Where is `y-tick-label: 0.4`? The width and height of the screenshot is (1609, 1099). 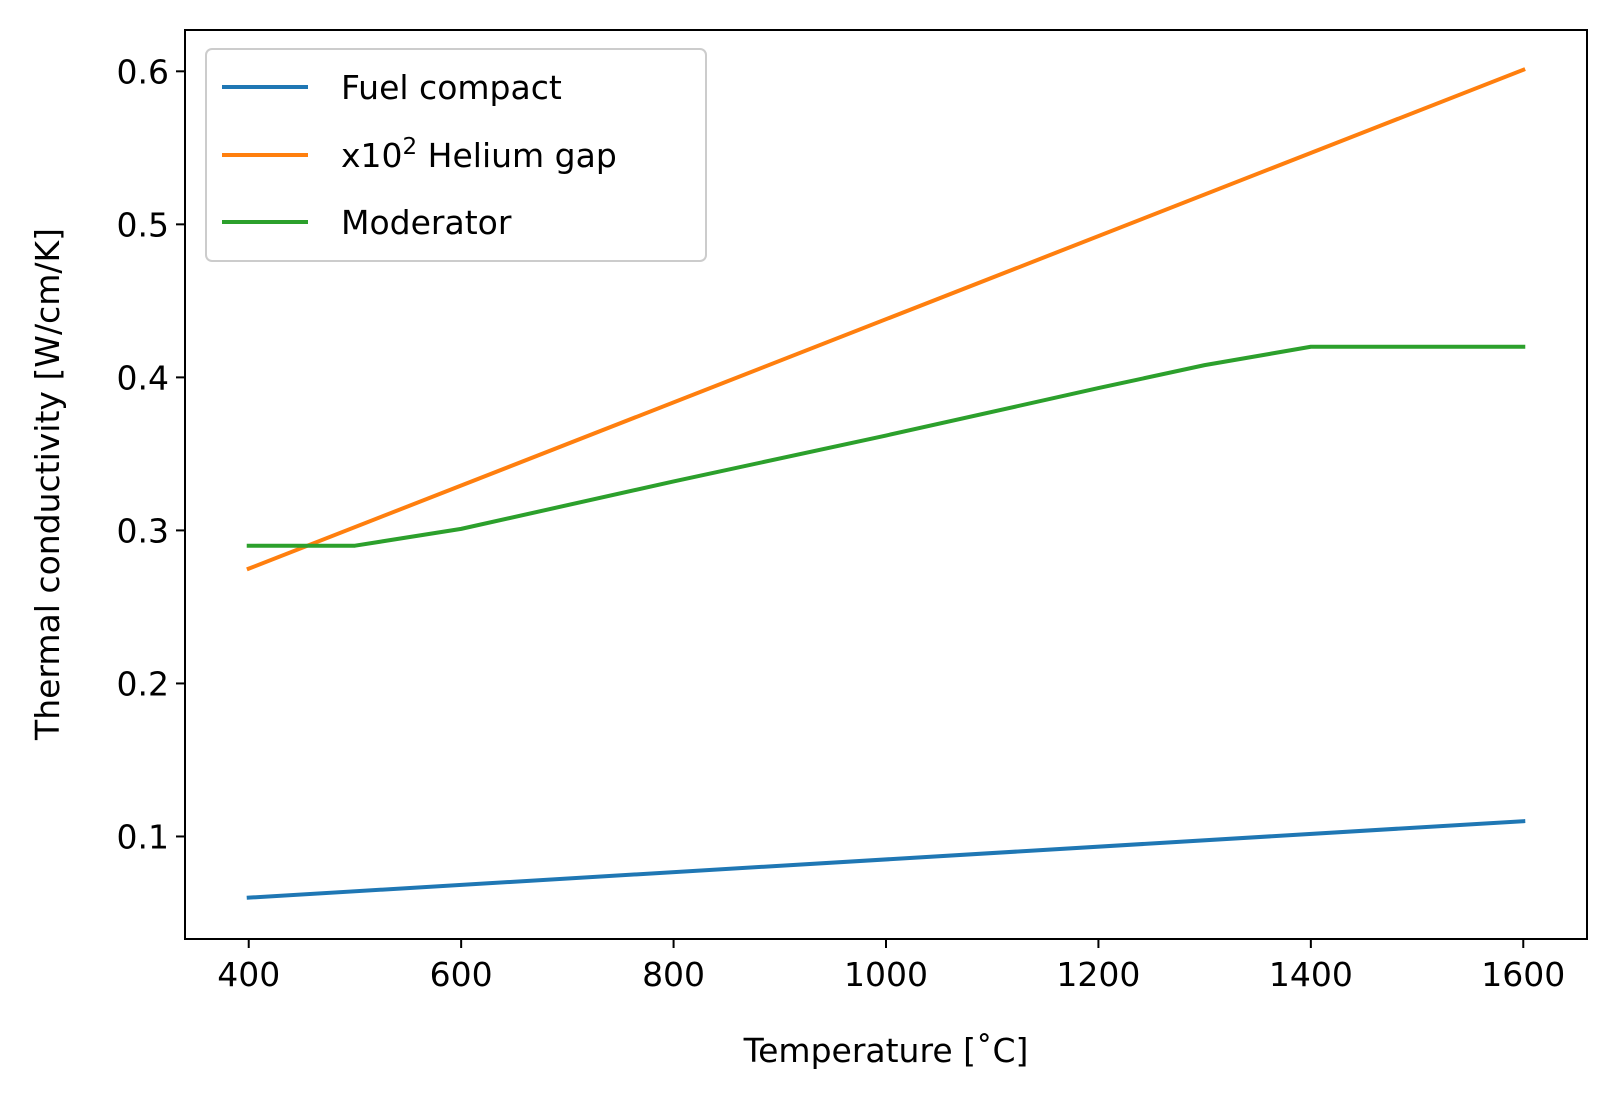
y-tick-label: 0.4 is located at coordinates (143, 377).